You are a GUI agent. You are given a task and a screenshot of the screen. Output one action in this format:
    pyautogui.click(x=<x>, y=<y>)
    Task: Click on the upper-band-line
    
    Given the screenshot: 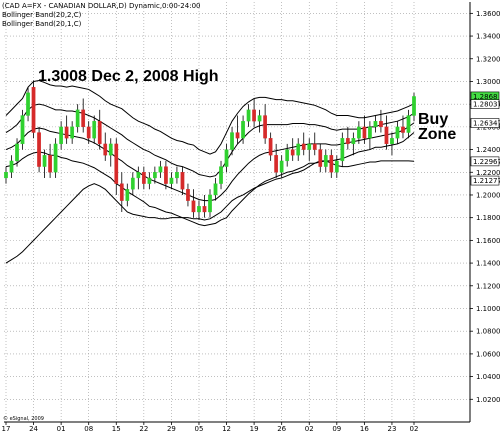 What is the action you would take?
    pyautogui.click(x=210, y=117)
    